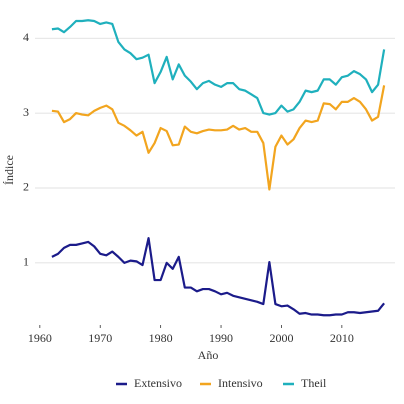 The image size is (404, 404). I want to click on legend-label: Theil, so click(314, 383).